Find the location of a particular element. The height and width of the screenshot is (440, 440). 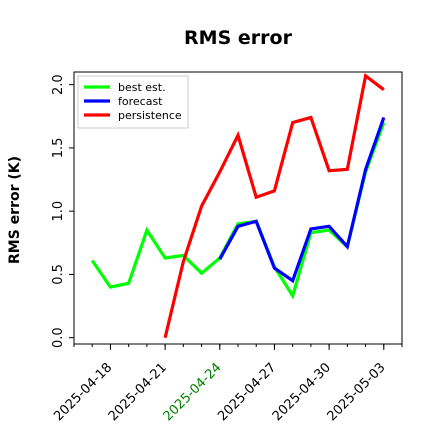

y-tick-label: 0.0 is located at coordinates (58, 337).